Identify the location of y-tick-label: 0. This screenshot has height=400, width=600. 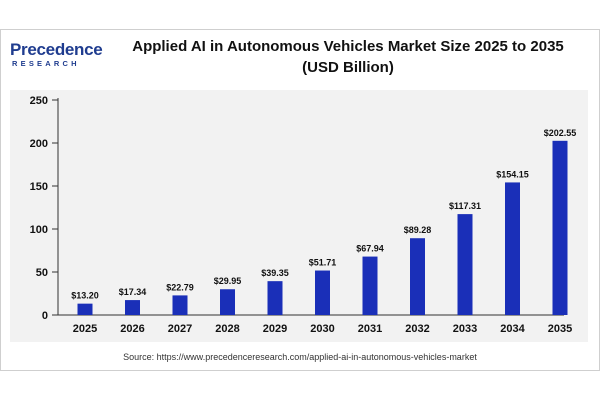
(45, 316).